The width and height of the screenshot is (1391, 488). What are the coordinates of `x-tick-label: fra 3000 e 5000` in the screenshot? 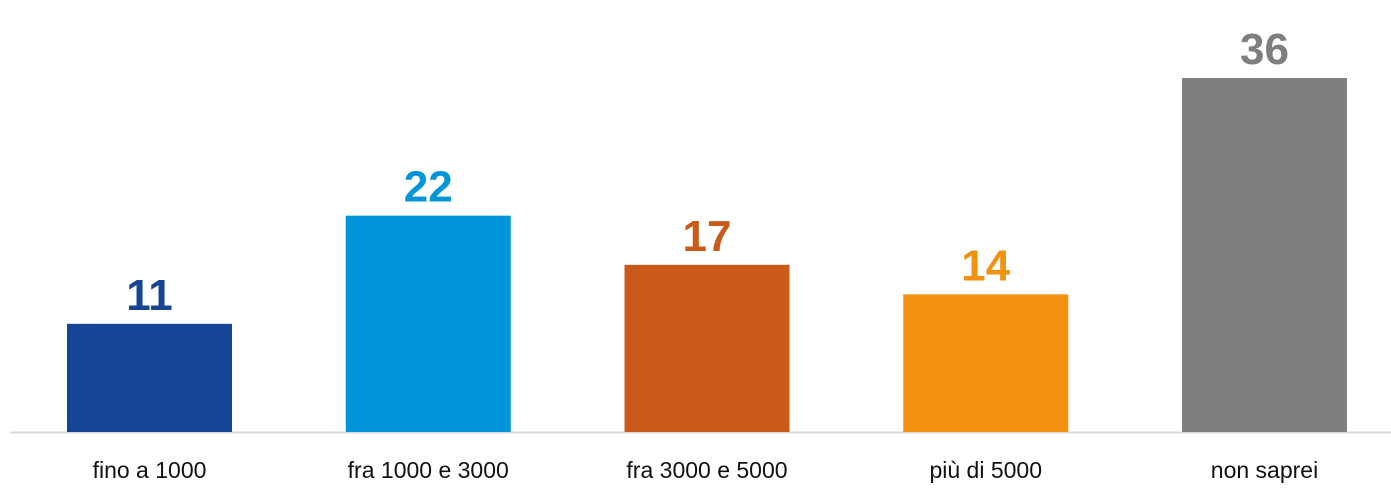 It's located at (706, 470).